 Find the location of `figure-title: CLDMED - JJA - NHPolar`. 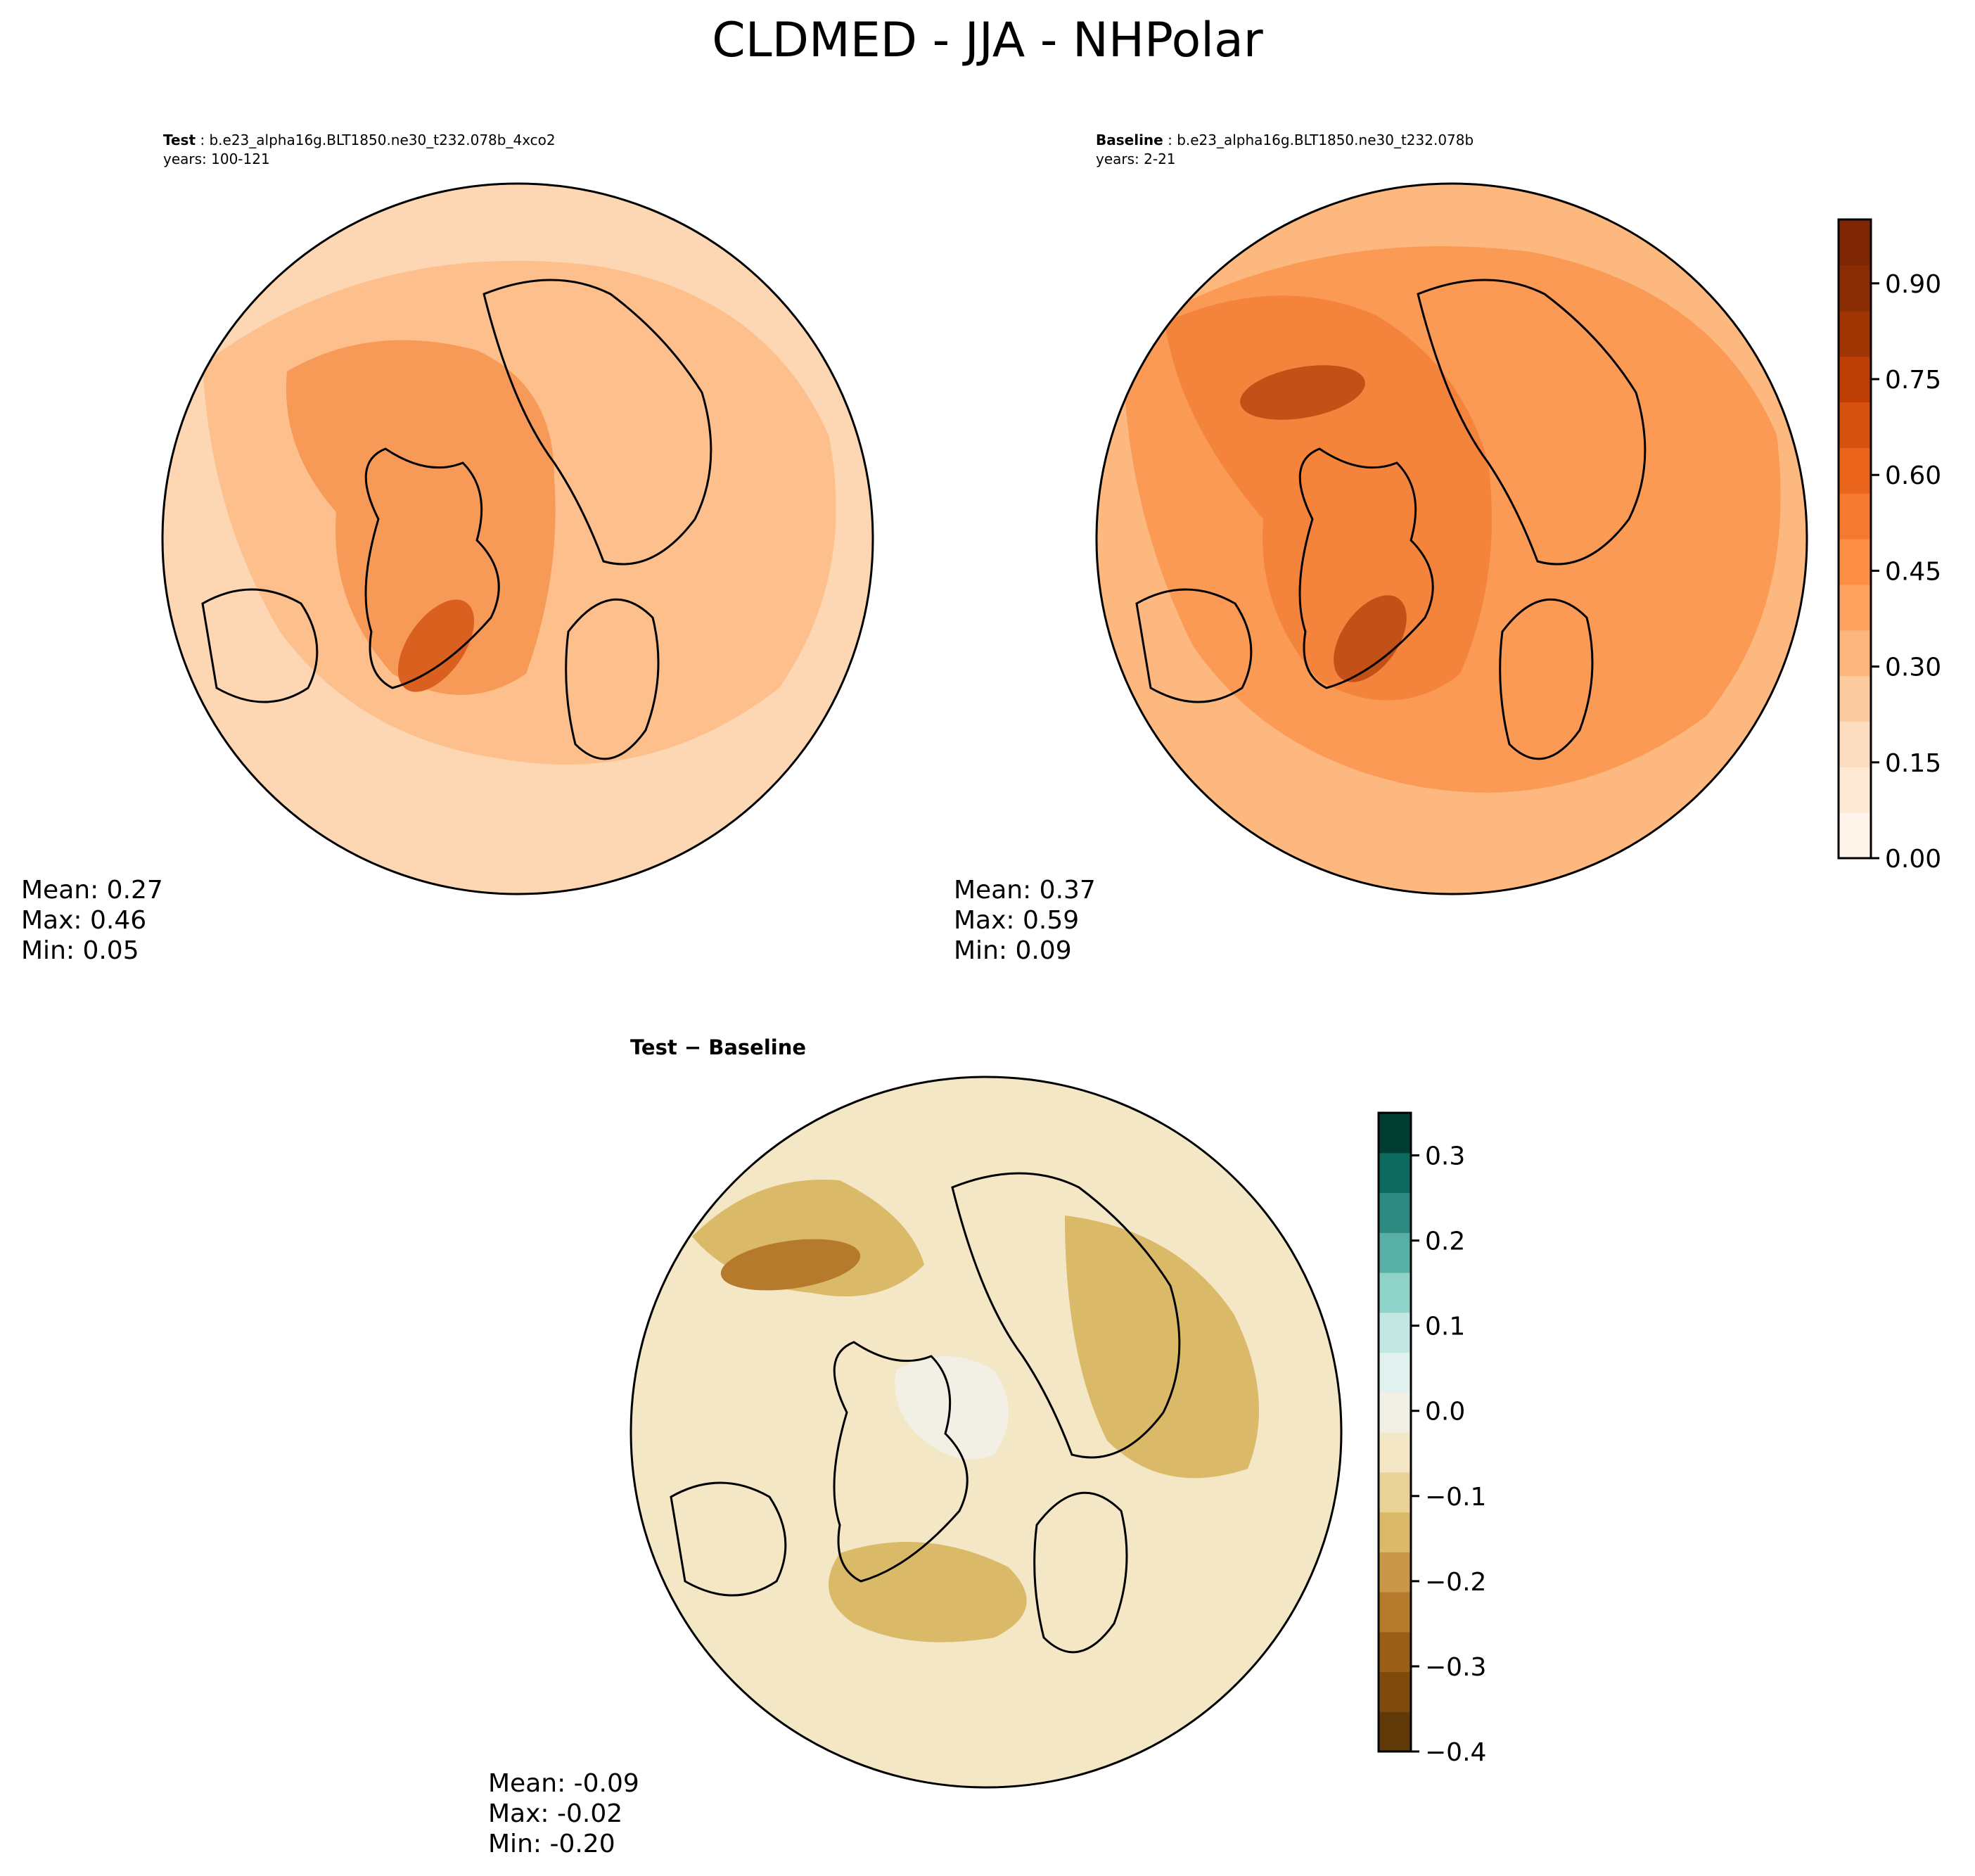

figure-title: CLDMED - JJA - NHPolar is located at coordinates (987, 40).